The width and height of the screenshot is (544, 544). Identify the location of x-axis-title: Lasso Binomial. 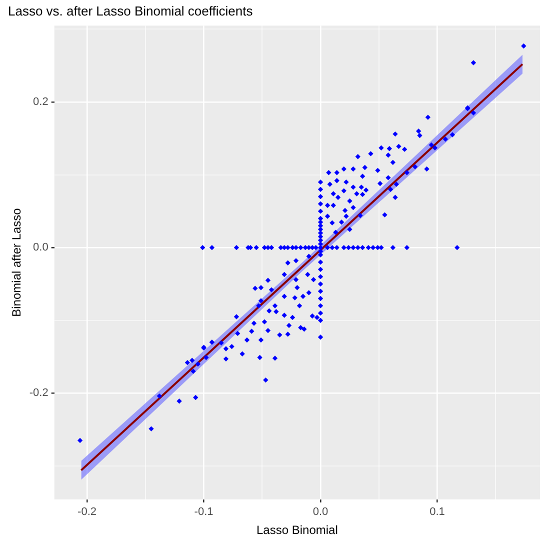
(297, 530).